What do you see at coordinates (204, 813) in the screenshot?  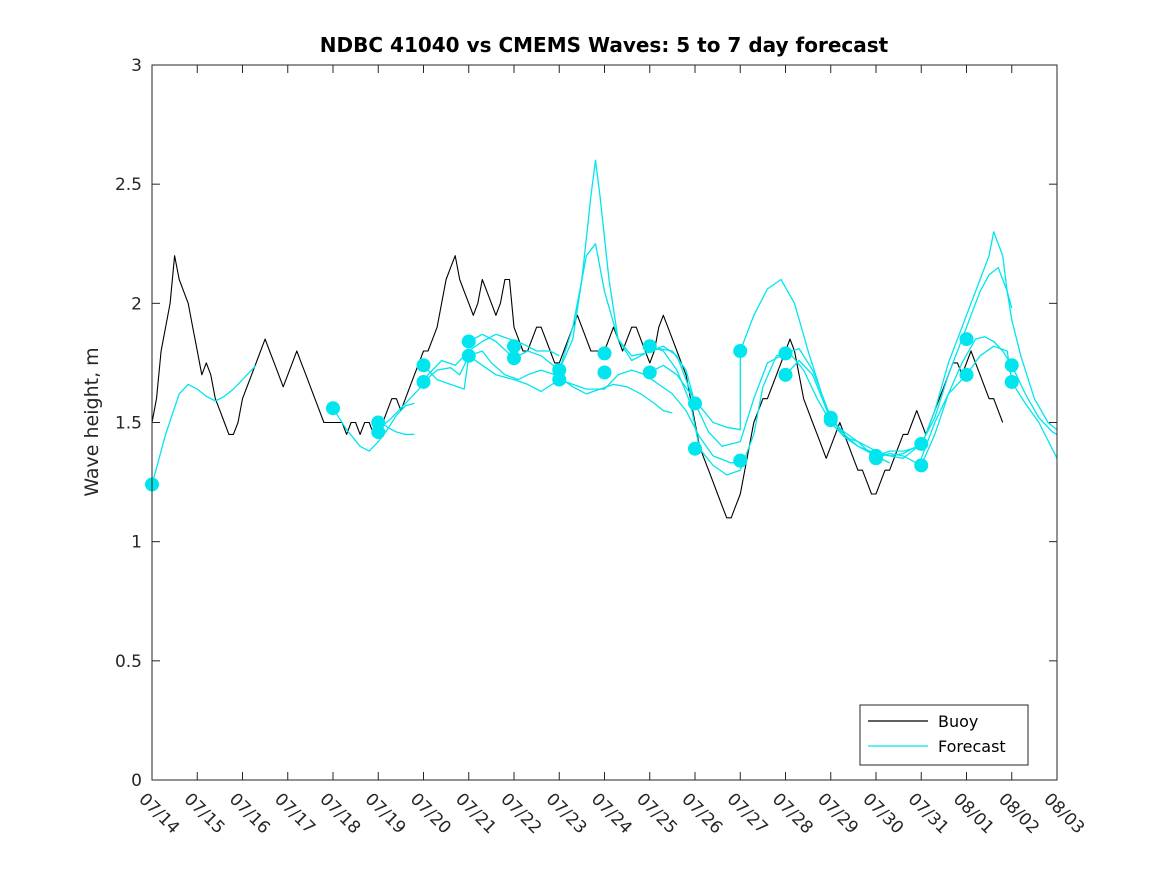 I see `x-tick-label: 07/15` at bounding box center [204, 813].